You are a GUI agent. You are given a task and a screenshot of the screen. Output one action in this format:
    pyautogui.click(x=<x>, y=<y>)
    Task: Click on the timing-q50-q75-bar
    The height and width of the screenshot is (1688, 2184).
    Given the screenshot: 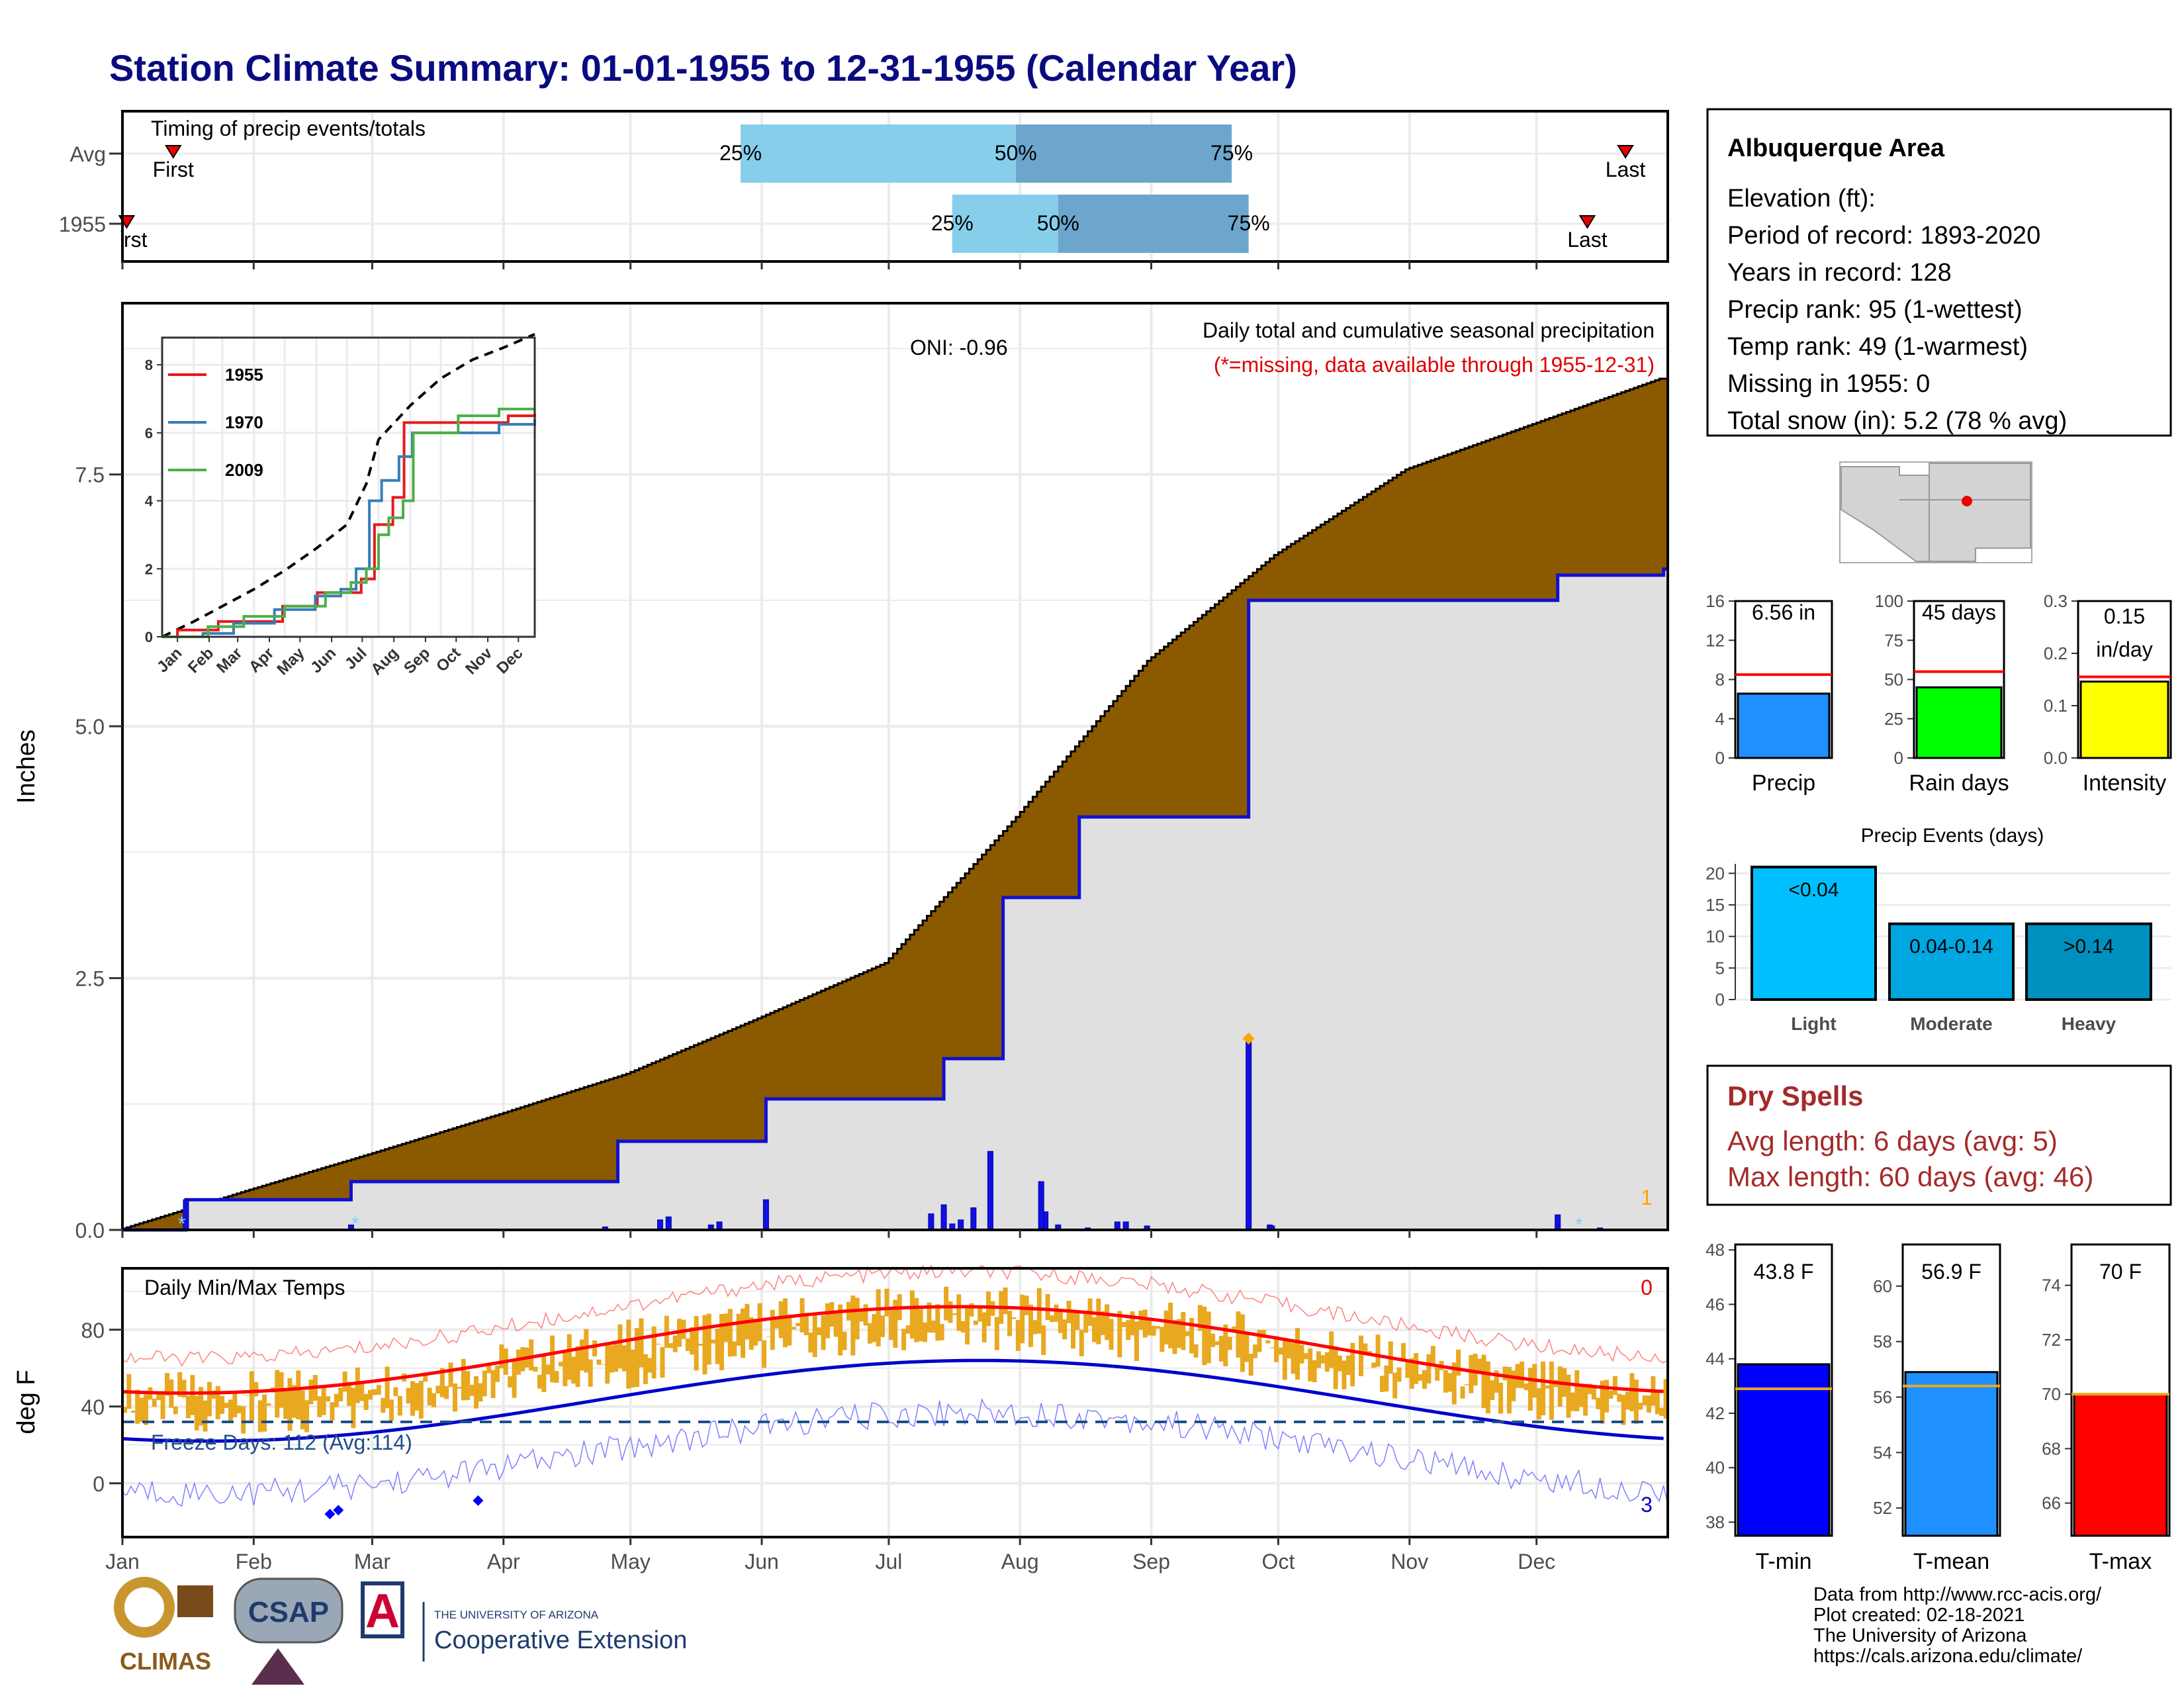 What is the action you would take?
    pyautogui.click(x=1153, y=224)
    